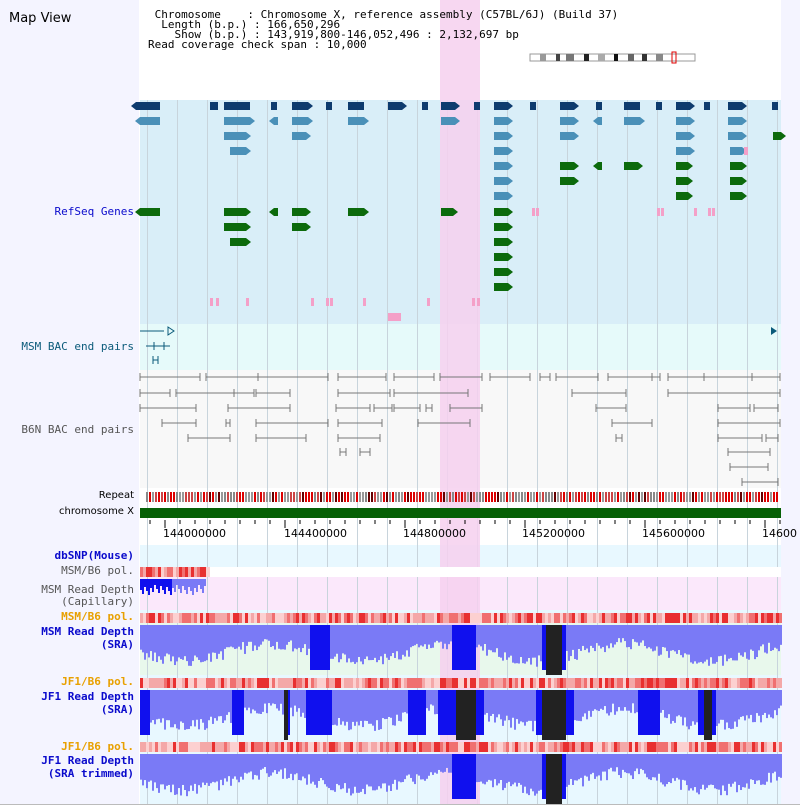 The width and height of the screenshot is (800, 805). Describe the element at coordinates (94, 555) in the screenshot. I see `dbsnp-label: dbSNP(Mouse)` at that location.